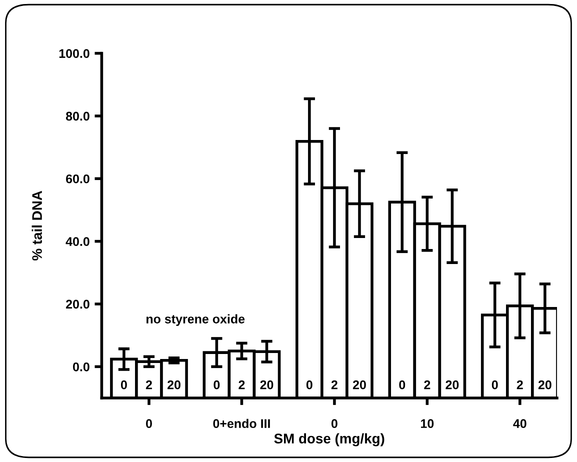 The height and width of the screenshot is (462, 577). What do you see at coordinates (78, 304) in the screenshot?
I see `y-tick-label: 20.0` at bounding box center [78, 304].